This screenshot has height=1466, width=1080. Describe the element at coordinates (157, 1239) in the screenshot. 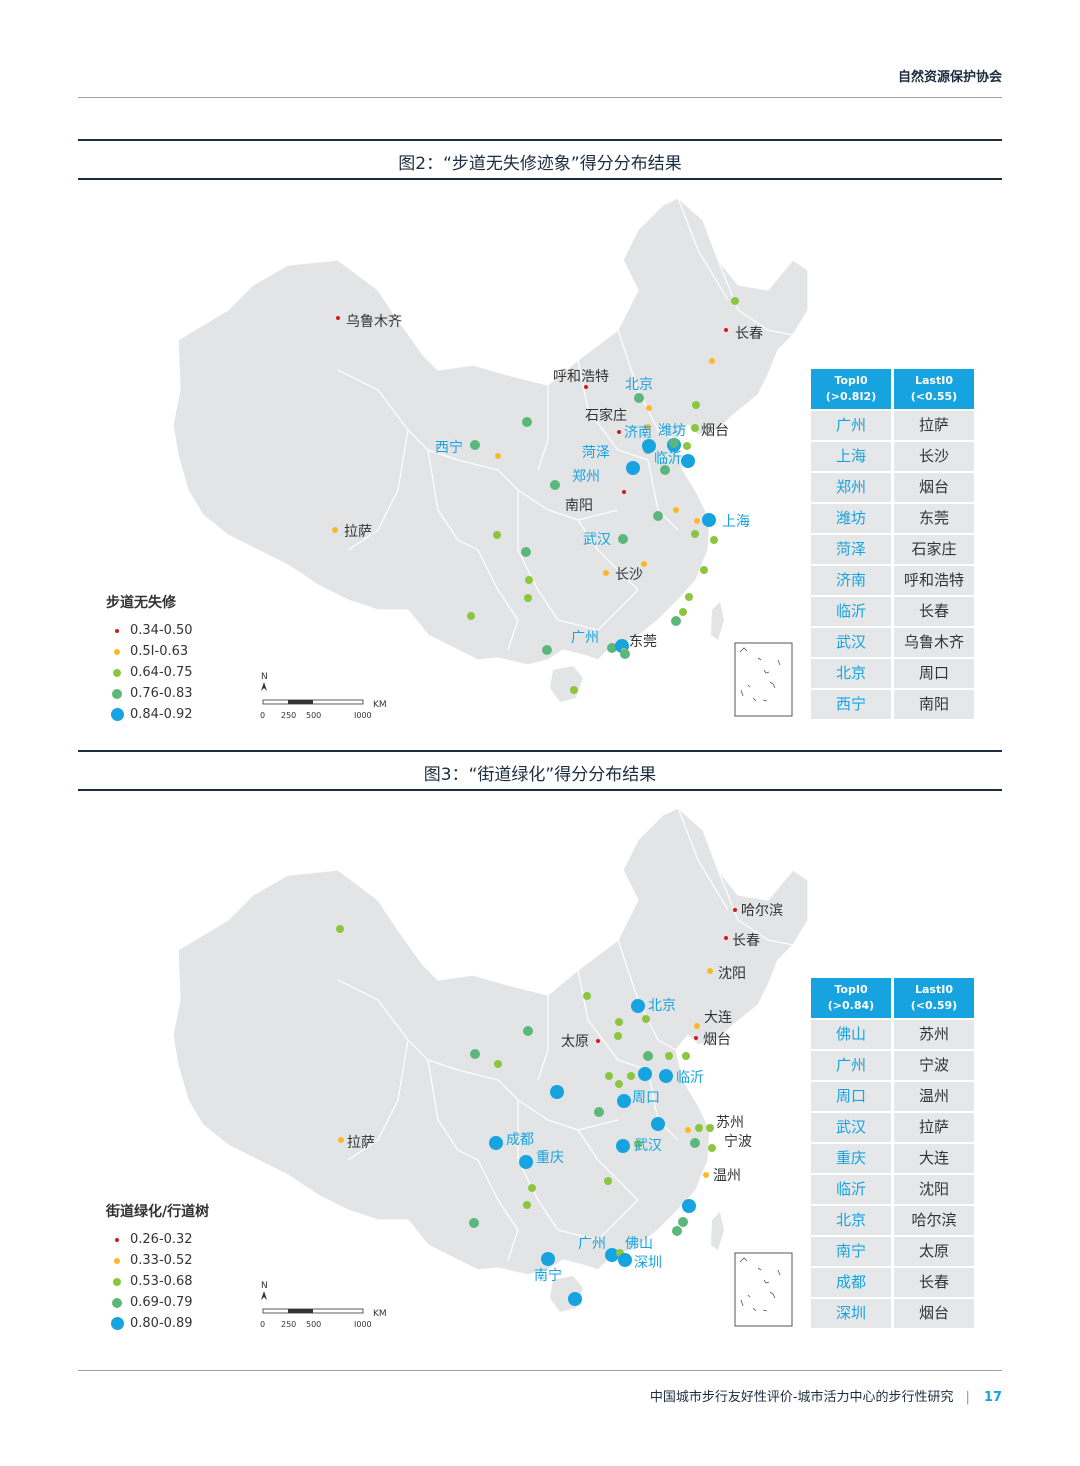

I see `legend-item: 0.26-0.32` at that location.